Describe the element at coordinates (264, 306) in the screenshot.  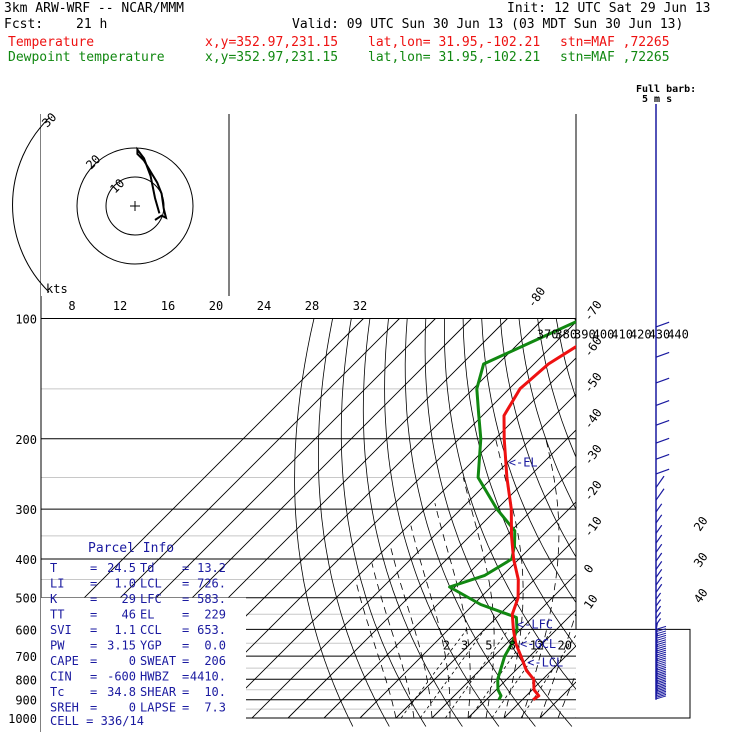
I see `speed-tick-label: 24` at that location.